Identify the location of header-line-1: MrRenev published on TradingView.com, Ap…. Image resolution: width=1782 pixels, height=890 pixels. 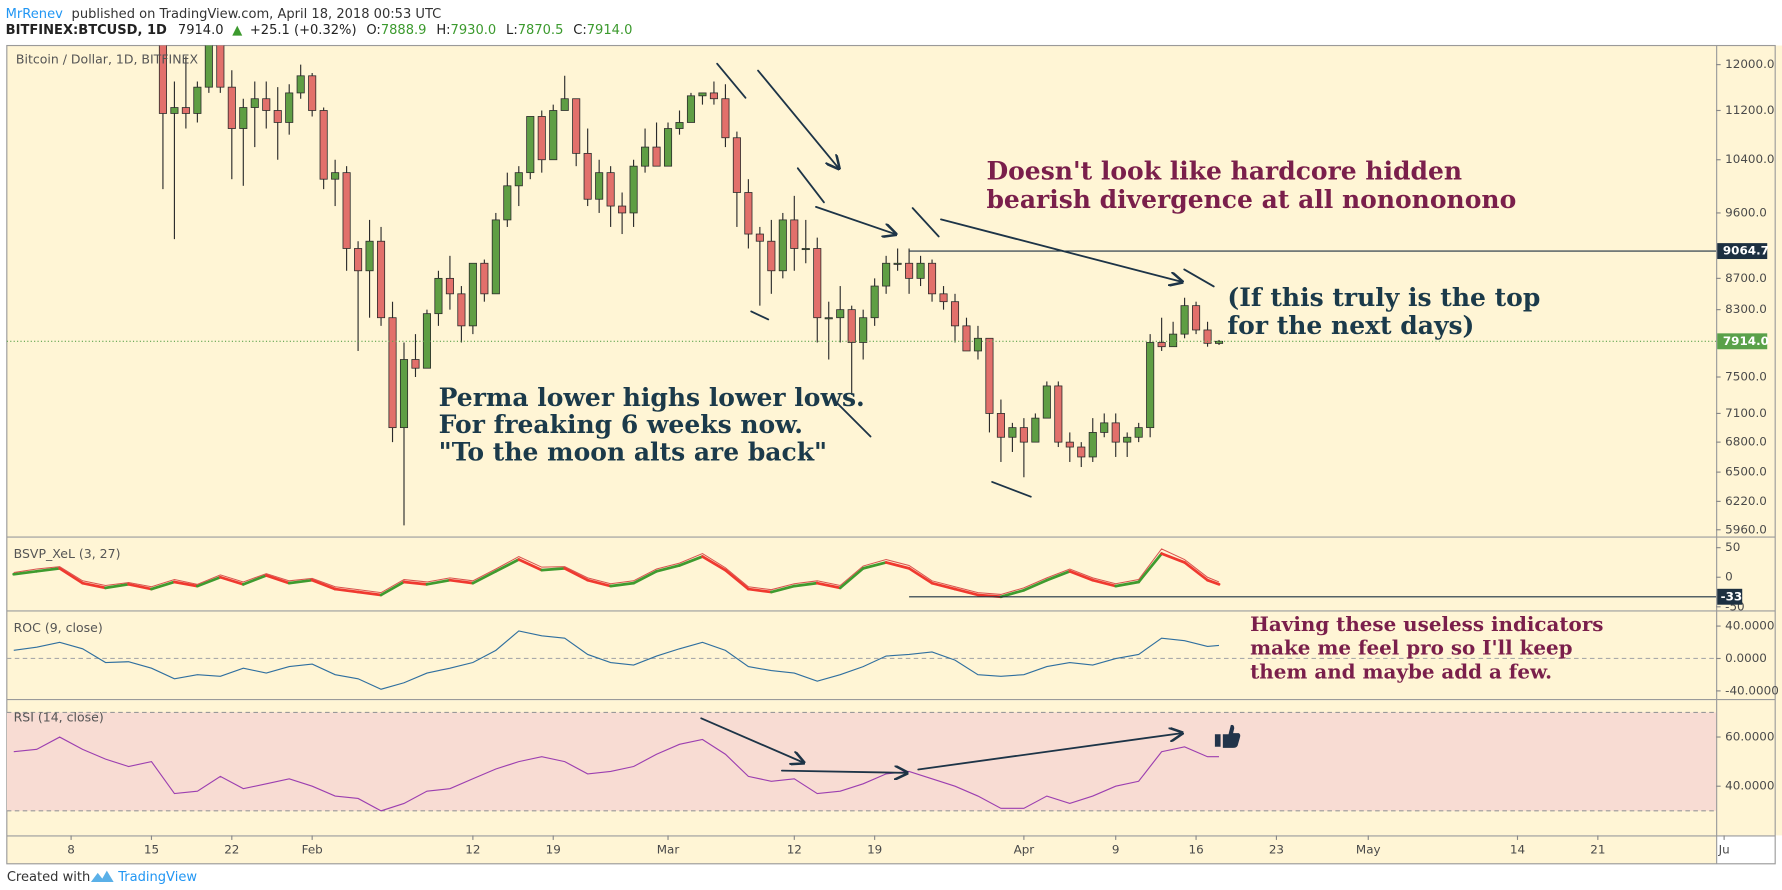
(224, 14).